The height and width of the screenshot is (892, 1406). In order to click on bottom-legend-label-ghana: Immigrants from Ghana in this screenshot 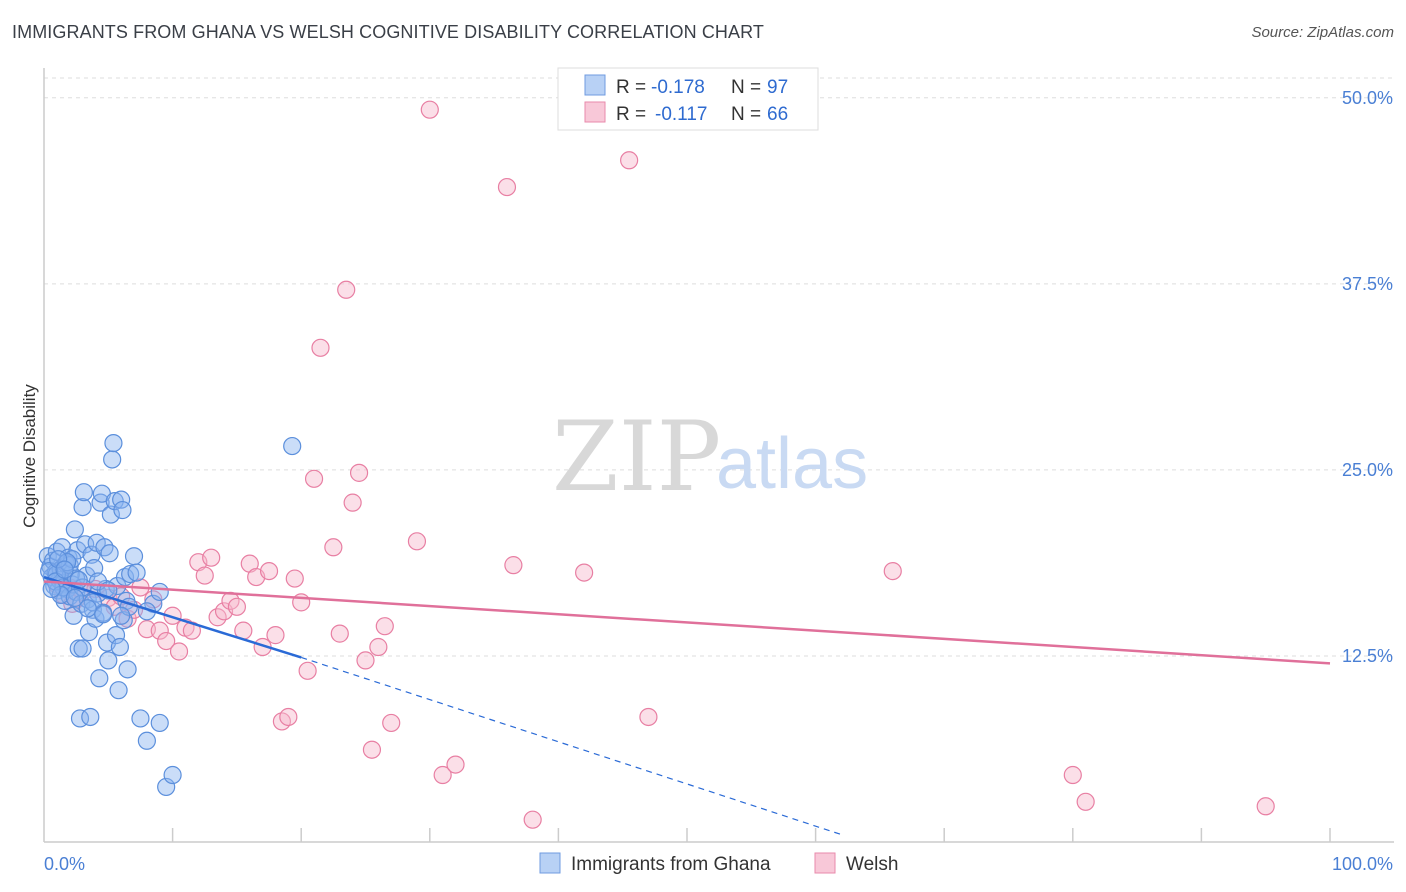, I will do `click(671, 864)`.